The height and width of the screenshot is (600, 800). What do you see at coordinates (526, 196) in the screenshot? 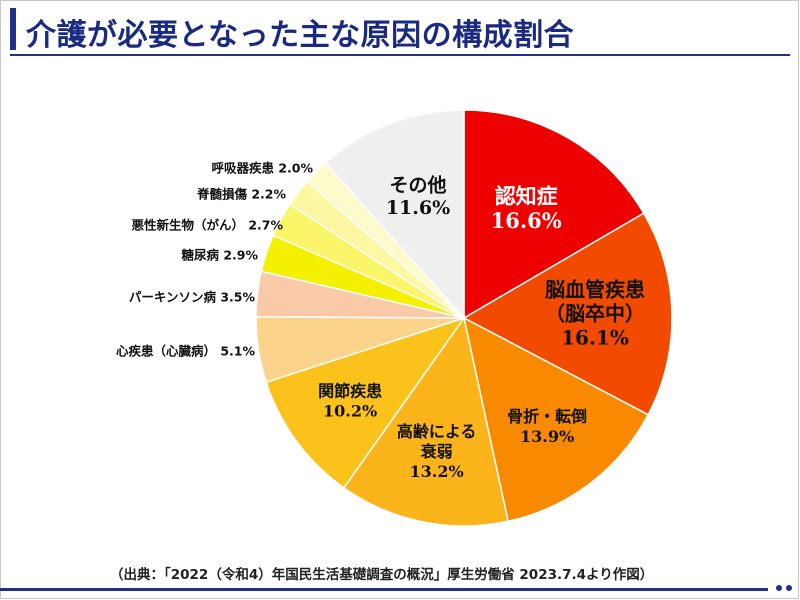
I see `slice-label: 認知症` at bounding box center [526, 196].